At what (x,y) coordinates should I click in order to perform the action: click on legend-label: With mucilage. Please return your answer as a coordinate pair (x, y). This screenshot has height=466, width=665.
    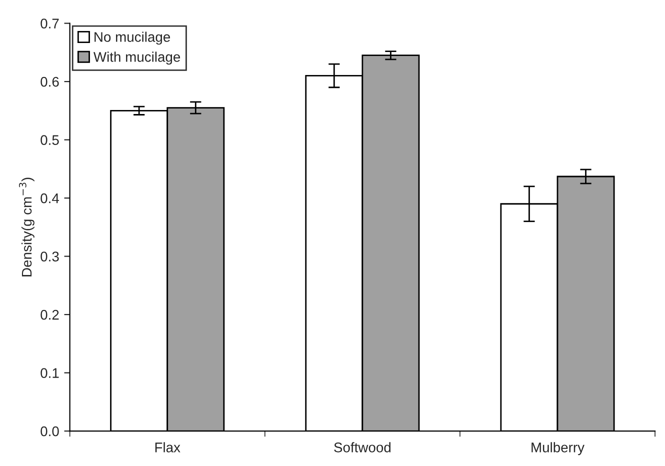
    Looking at the image, I should click on (136, 58).